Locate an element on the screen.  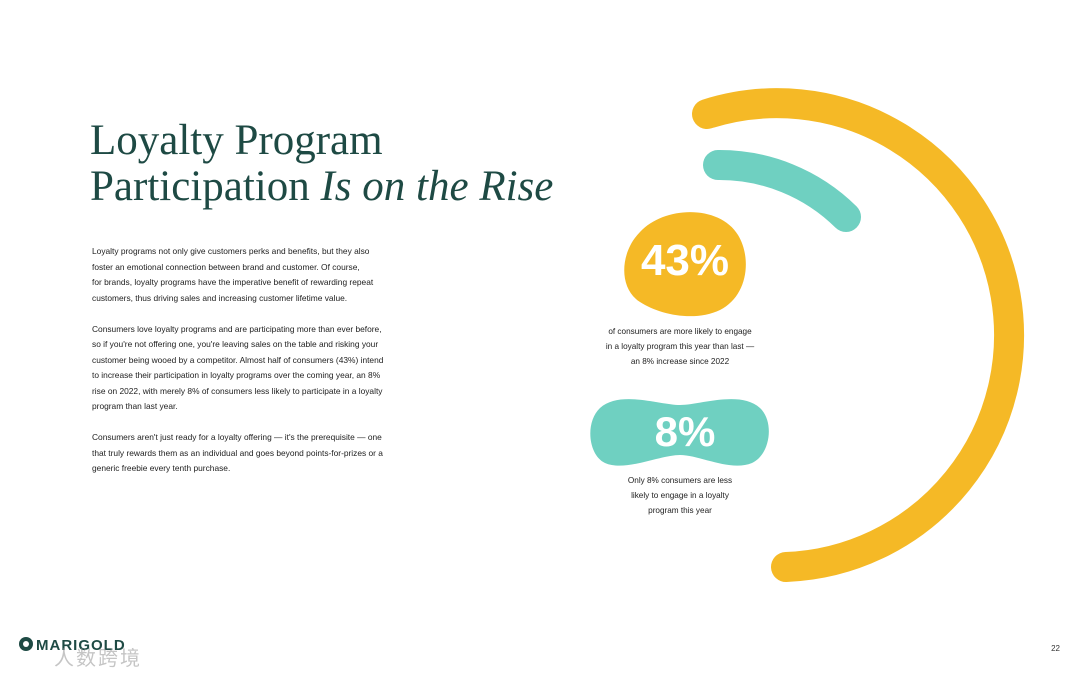
caption-line: likely to engage in a loyalty is located at coordinates (680, 495).